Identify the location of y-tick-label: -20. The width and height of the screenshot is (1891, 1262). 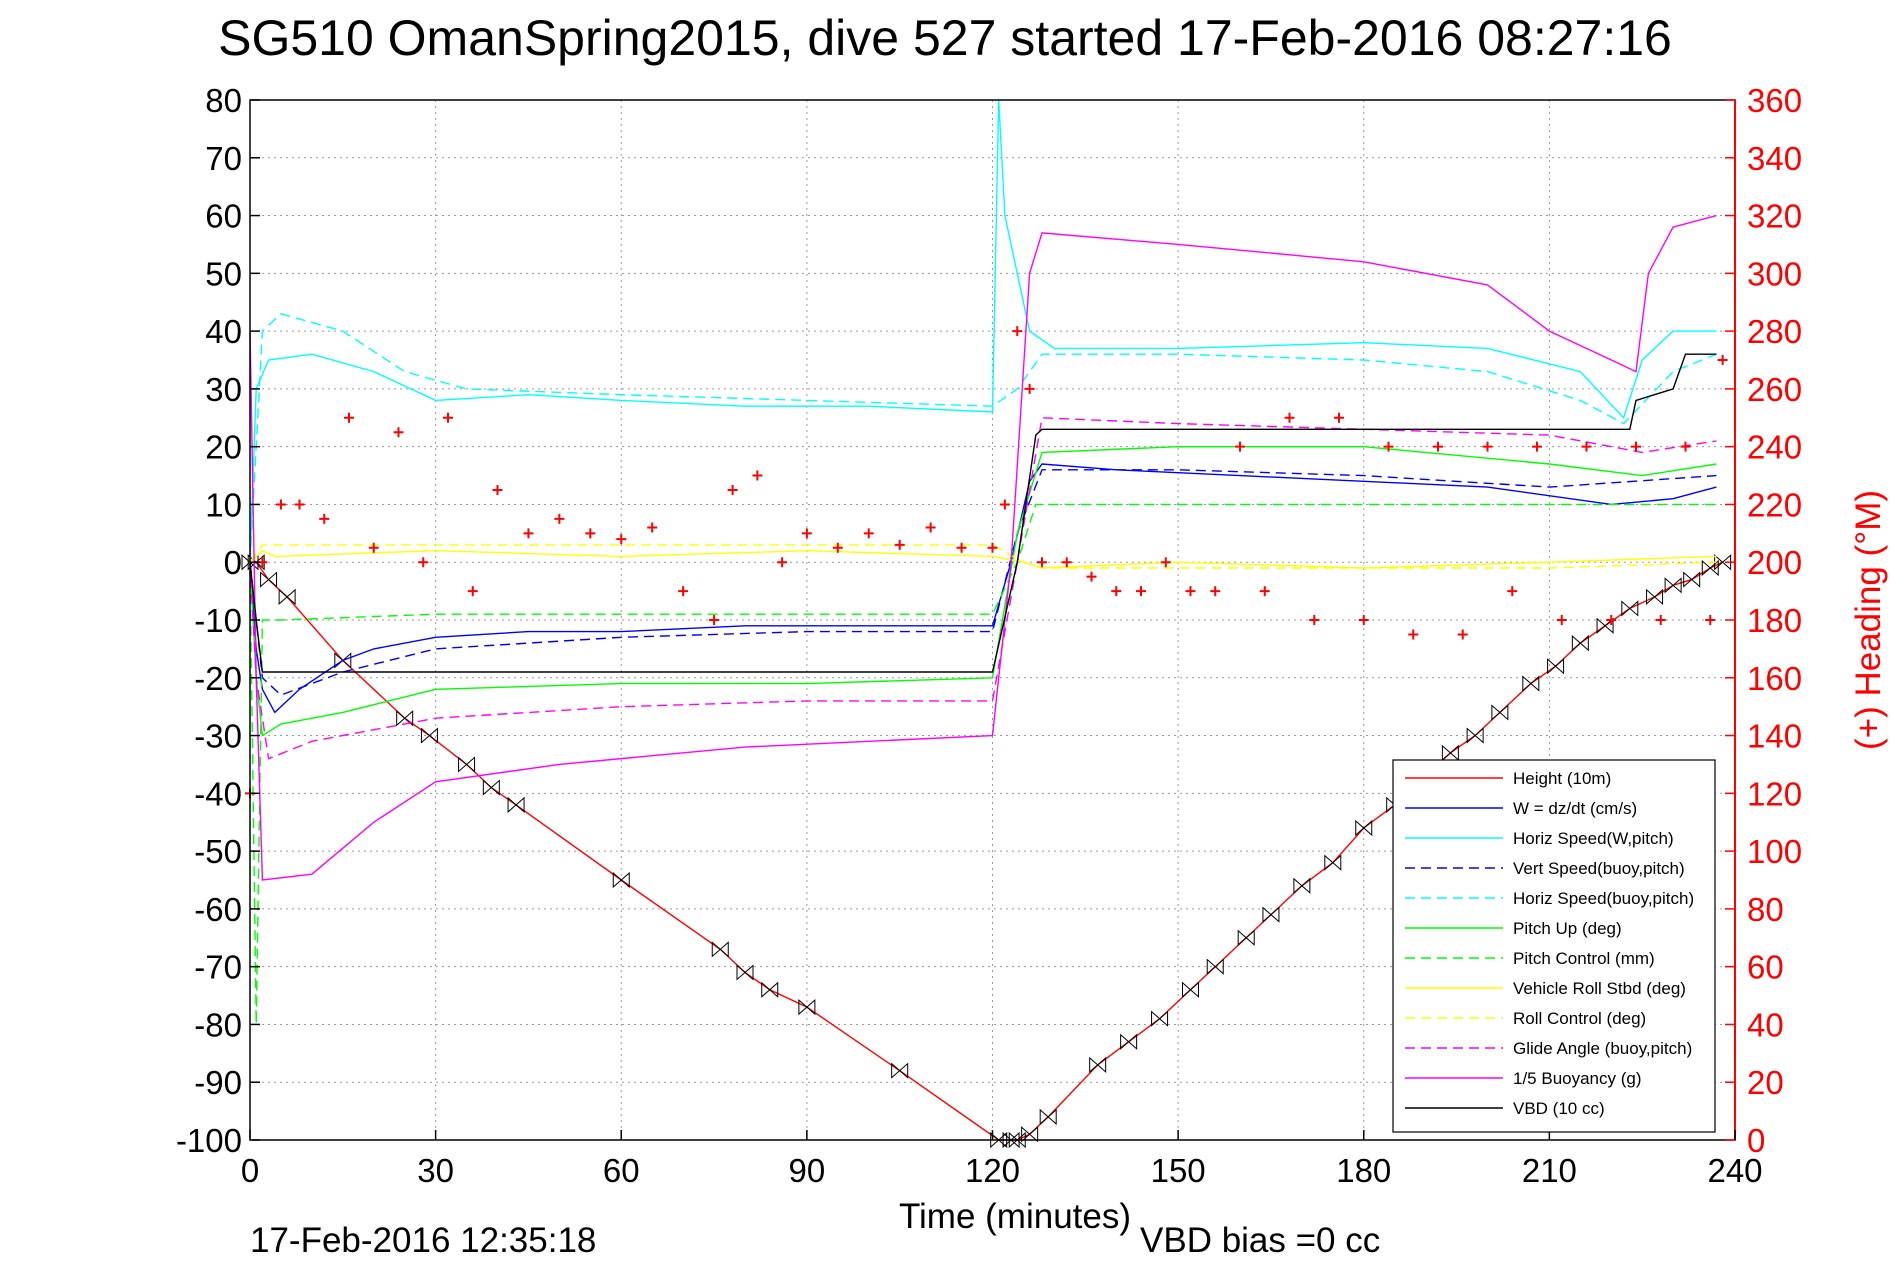
(218, 678).